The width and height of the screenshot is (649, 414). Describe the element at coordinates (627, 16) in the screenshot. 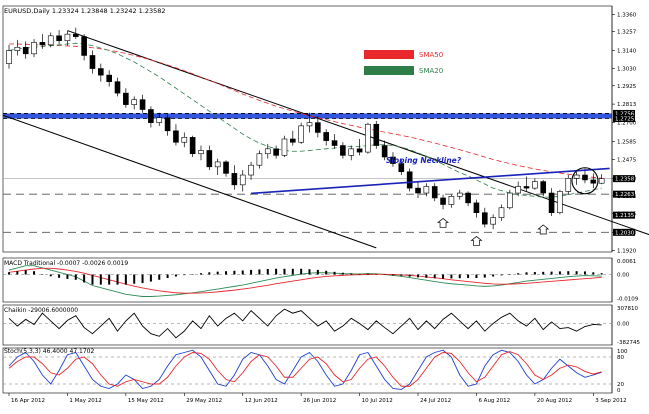

I see `price-tick-label-0: 1.3360` at that location.